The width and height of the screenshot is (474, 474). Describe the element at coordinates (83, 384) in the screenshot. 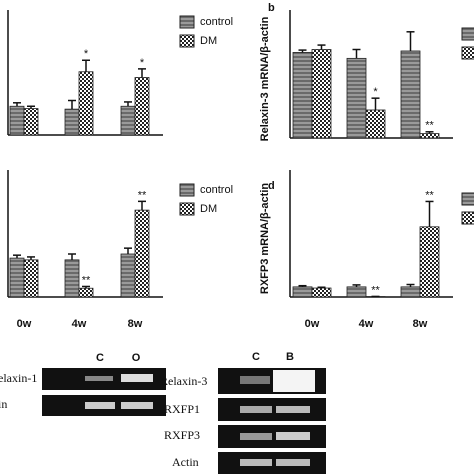

I see `gel-left: C O elaxin-1 in` at that location.